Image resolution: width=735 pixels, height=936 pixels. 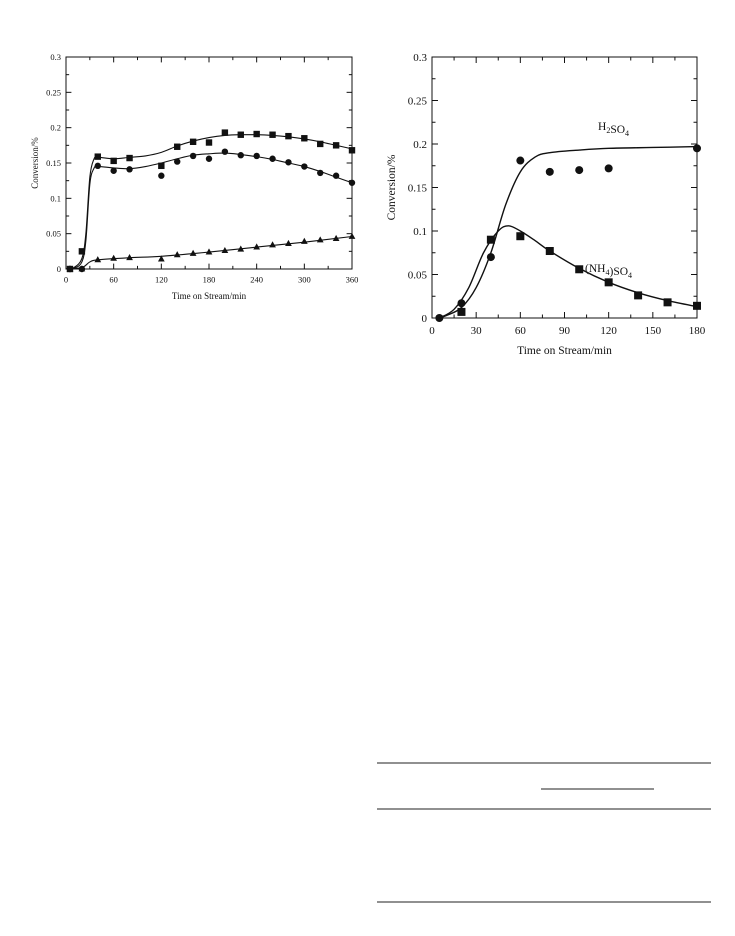 What do you see at coordinates (521, 331) in the screenshot?
I see `x-tick-label: 60` at bounding box center [521, 331].